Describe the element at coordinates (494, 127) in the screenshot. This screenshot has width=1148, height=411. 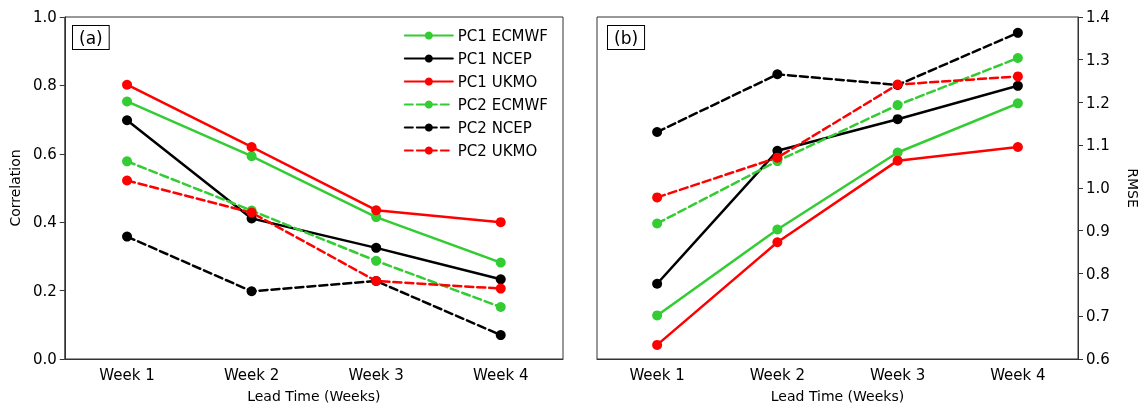
I see `legend-label: PC2 NCEP` at that location.